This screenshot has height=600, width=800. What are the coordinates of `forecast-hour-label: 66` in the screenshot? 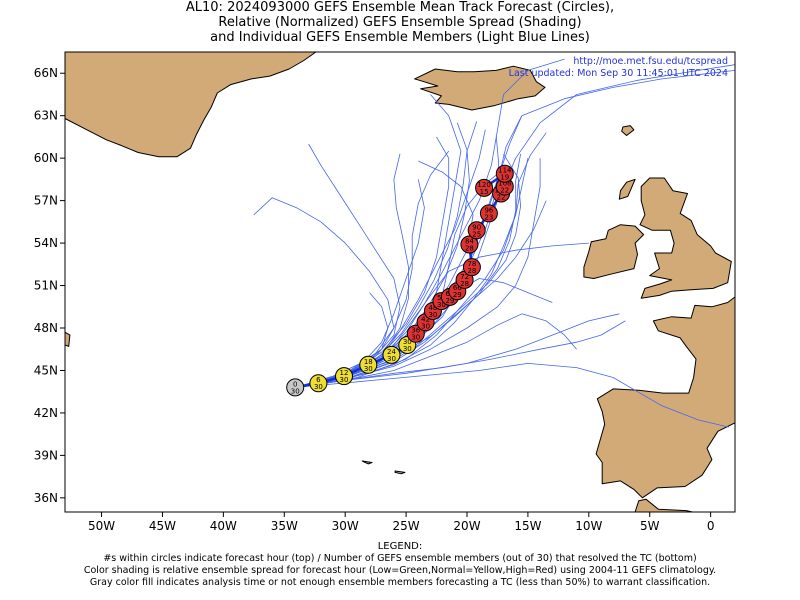 It's located at (457, 288).